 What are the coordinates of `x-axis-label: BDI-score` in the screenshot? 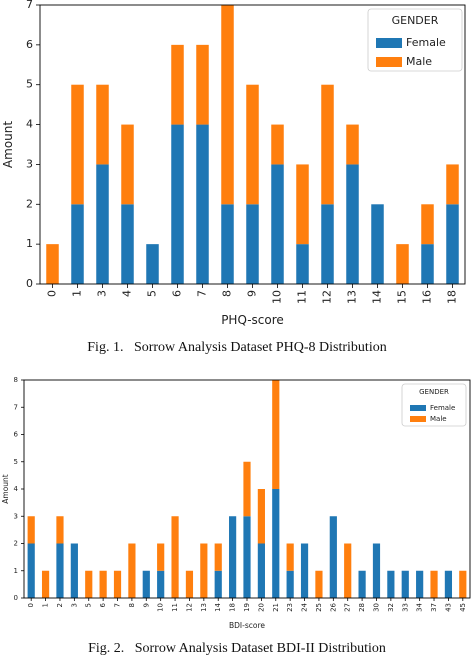 It's located at (247, 625).